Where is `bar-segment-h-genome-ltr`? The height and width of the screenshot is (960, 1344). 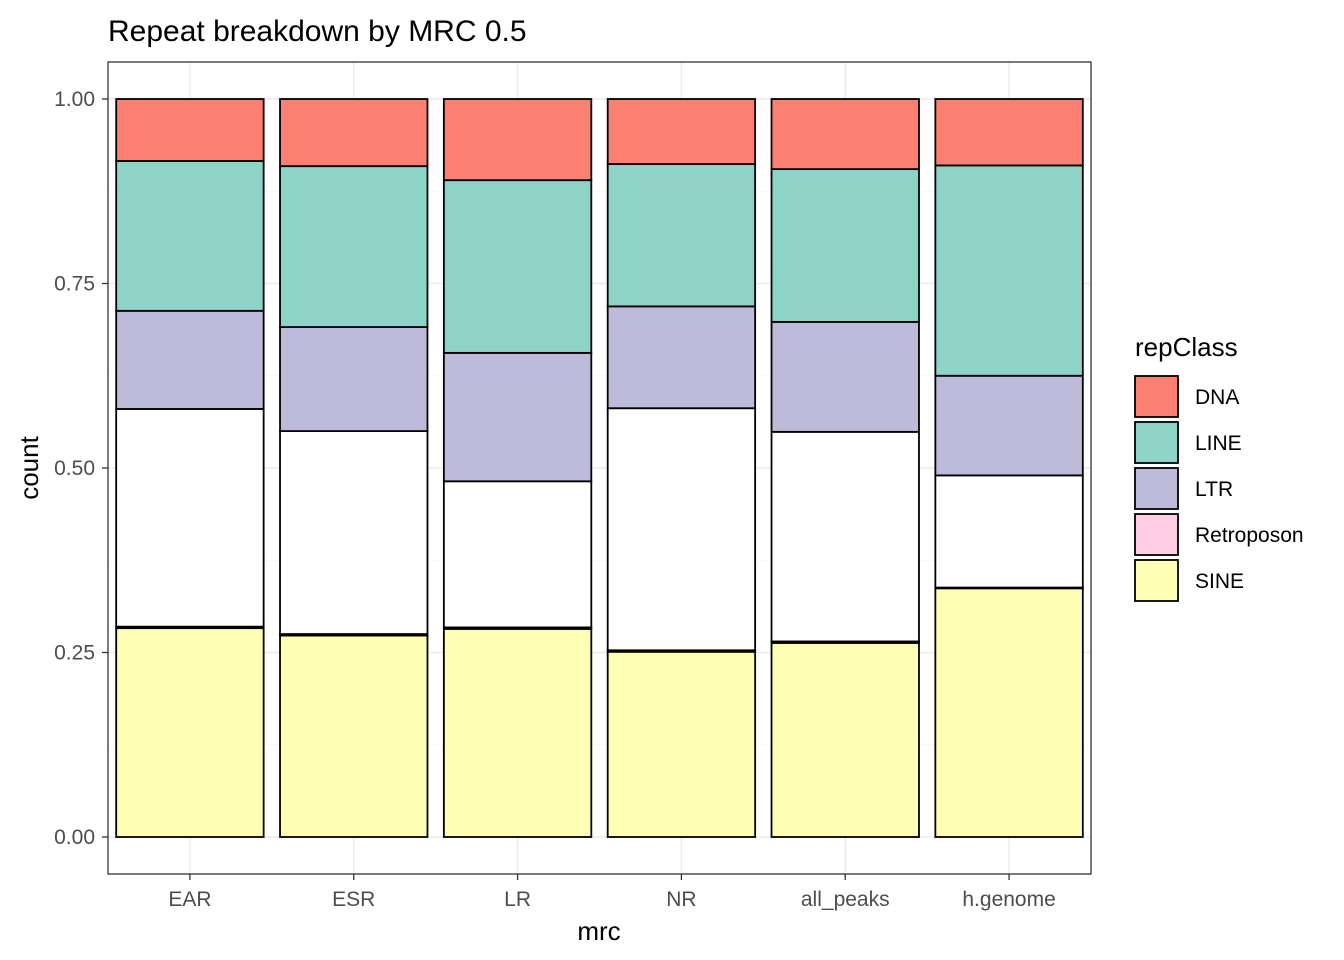 bar-segment-h-genome-ltr is located at coordinates (1009, 425).